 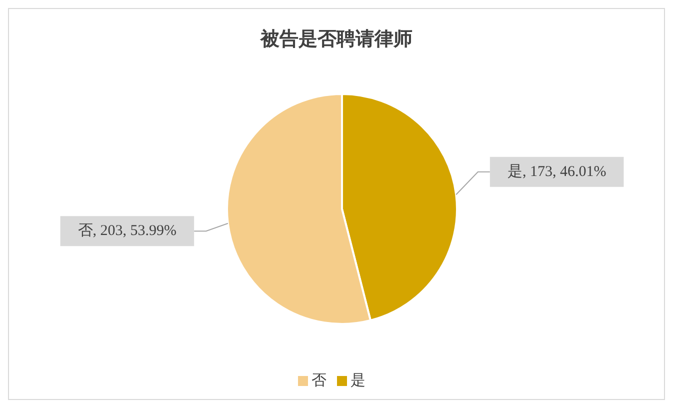 What do you see at coordinates (336, 40) in the screenshot?
I see `chart-title: 被告是否聘请律师` at bounding box center [336, 40].